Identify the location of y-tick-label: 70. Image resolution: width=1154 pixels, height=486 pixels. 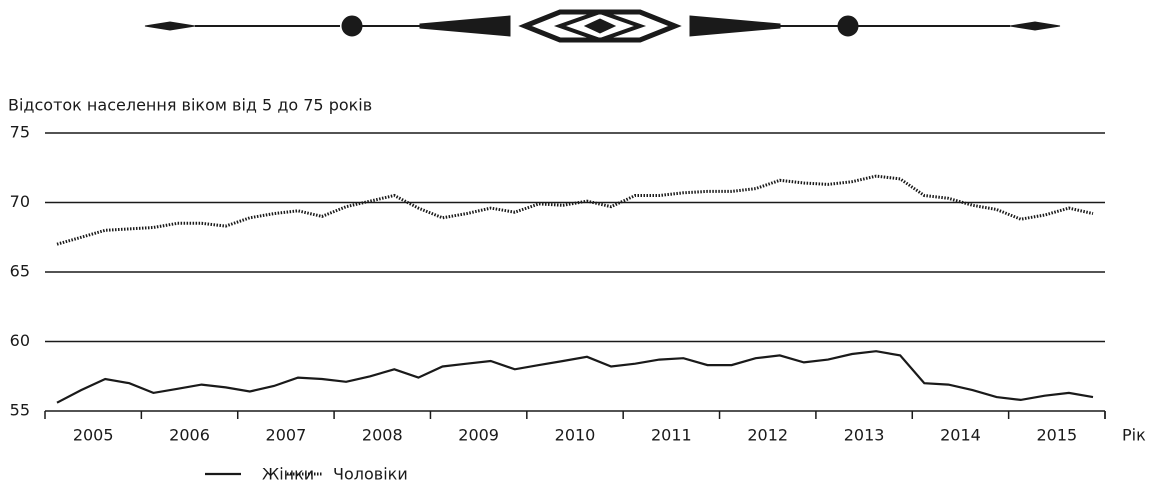
(20, 201).